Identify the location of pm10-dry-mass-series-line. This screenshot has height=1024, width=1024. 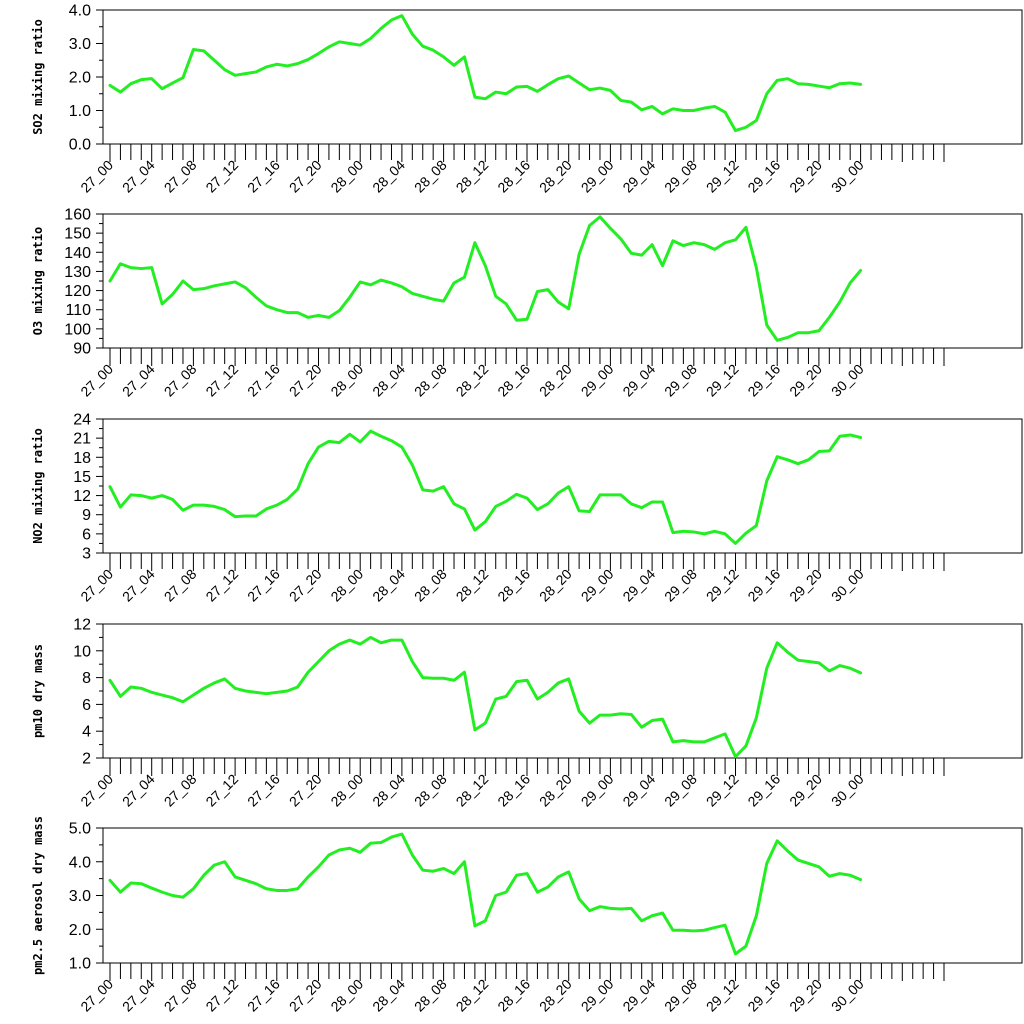
(485, 697).